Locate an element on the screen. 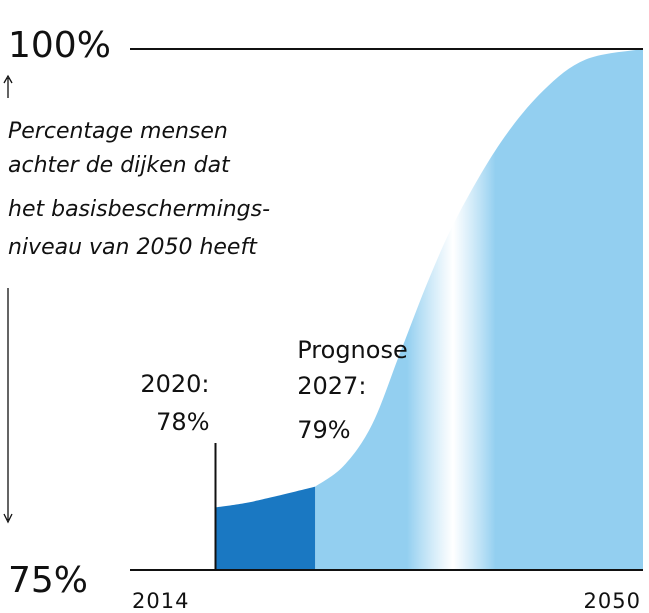  y-label-line: het basisbeschermings- is located at coordinates (139, 209).